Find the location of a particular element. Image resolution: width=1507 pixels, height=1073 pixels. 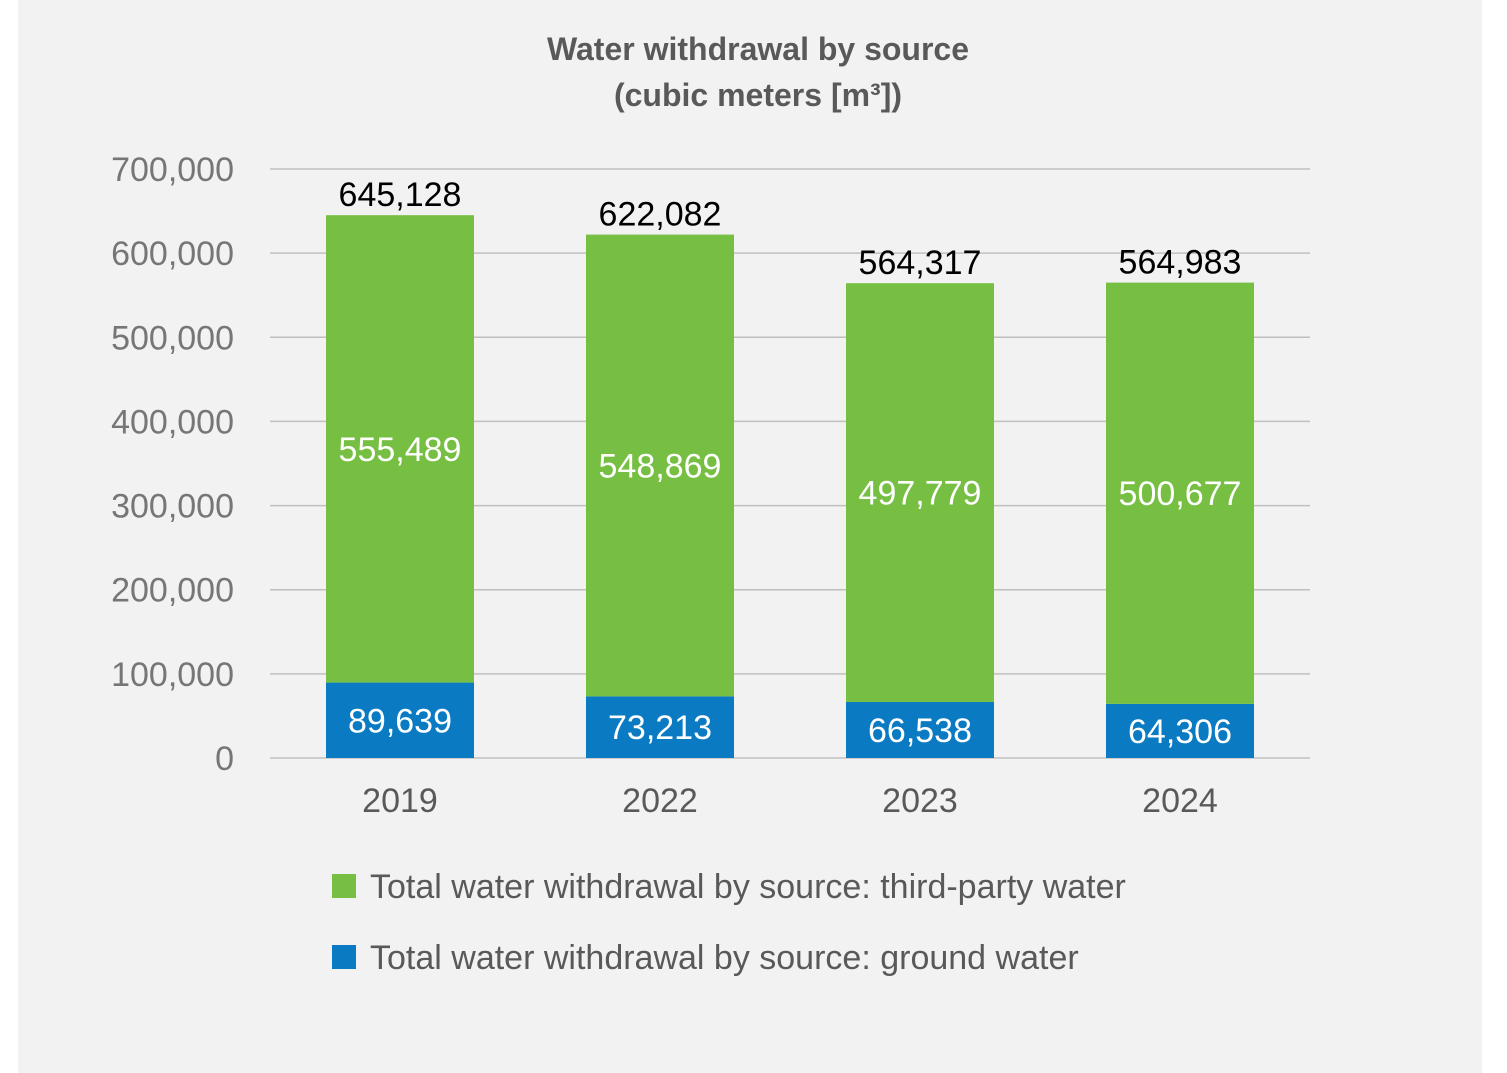

ground-water-label-2024: 64,306 is located at coordinates (1180, 732).